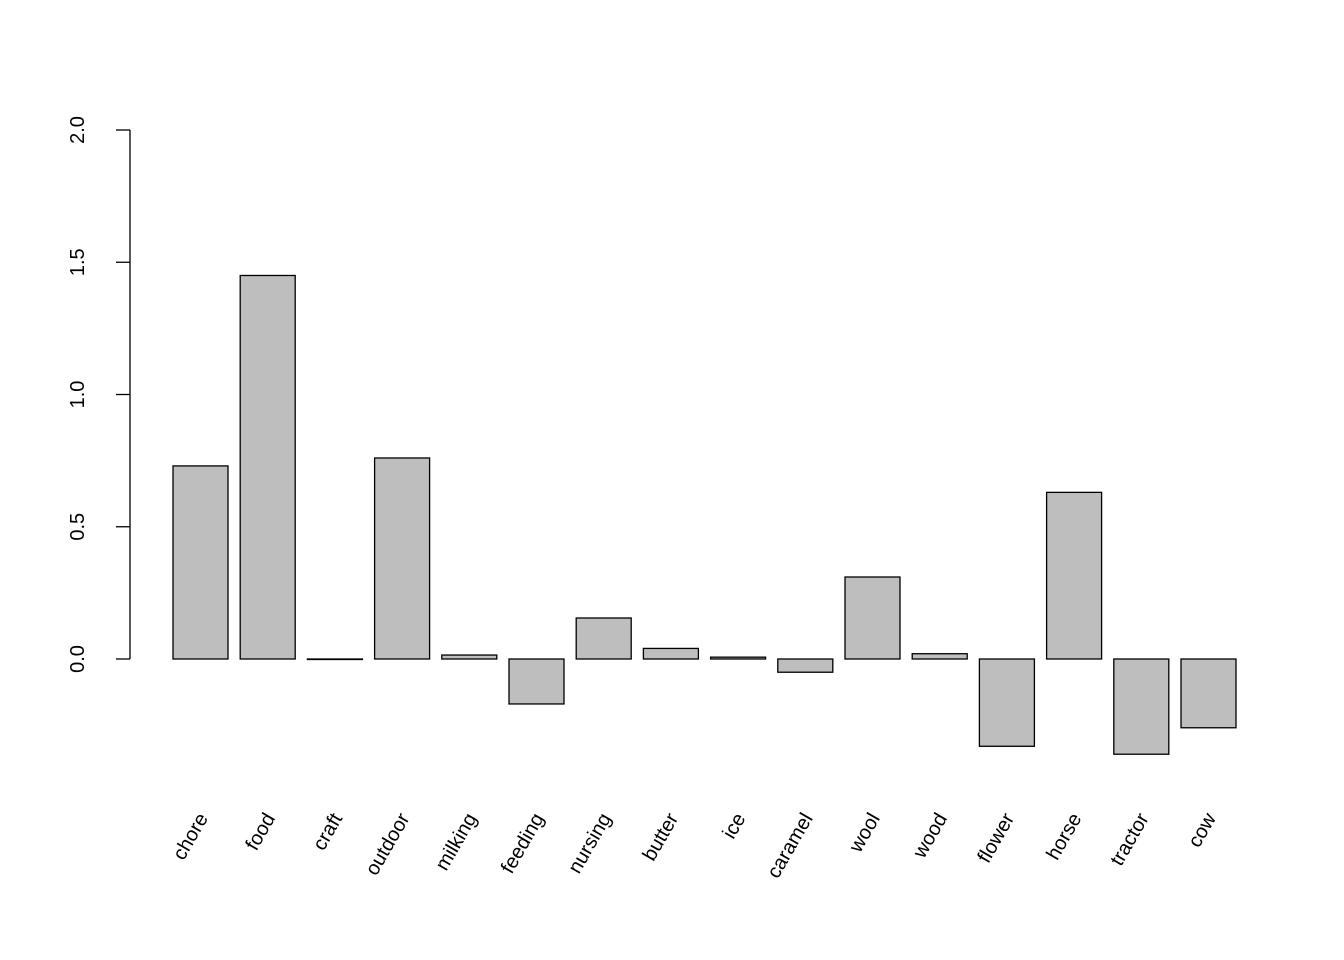 The image size is (1344, 960). I want to click on bar-wood, so click(939, 656).